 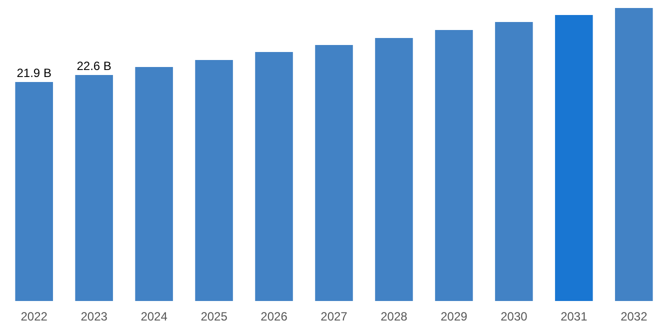 I want to click on x-tick-label: 2028, so click(x=394, y=317).